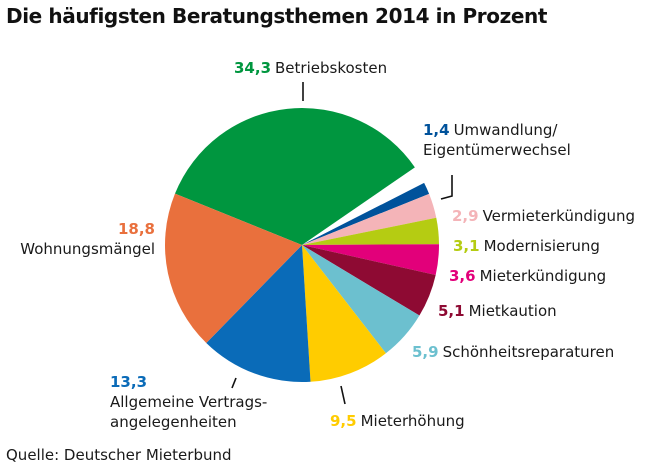  I want to click on name-vertragsangelegenheiten-line2: angelegenheiten, so click(173, 422).